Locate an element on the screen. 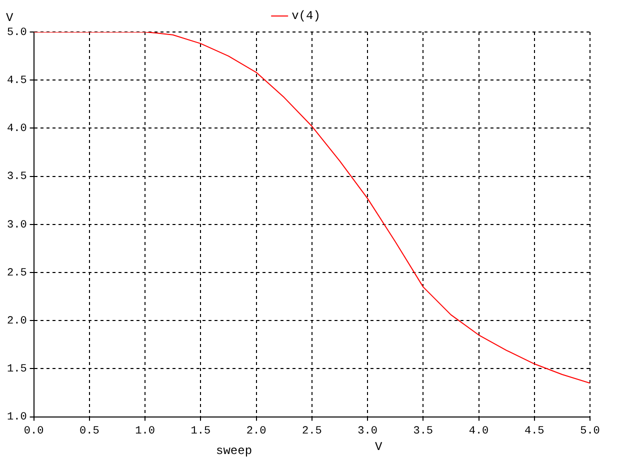 This screenshot has width=632, height=466. y-axis-title: V is located at coordinates (10, 18).